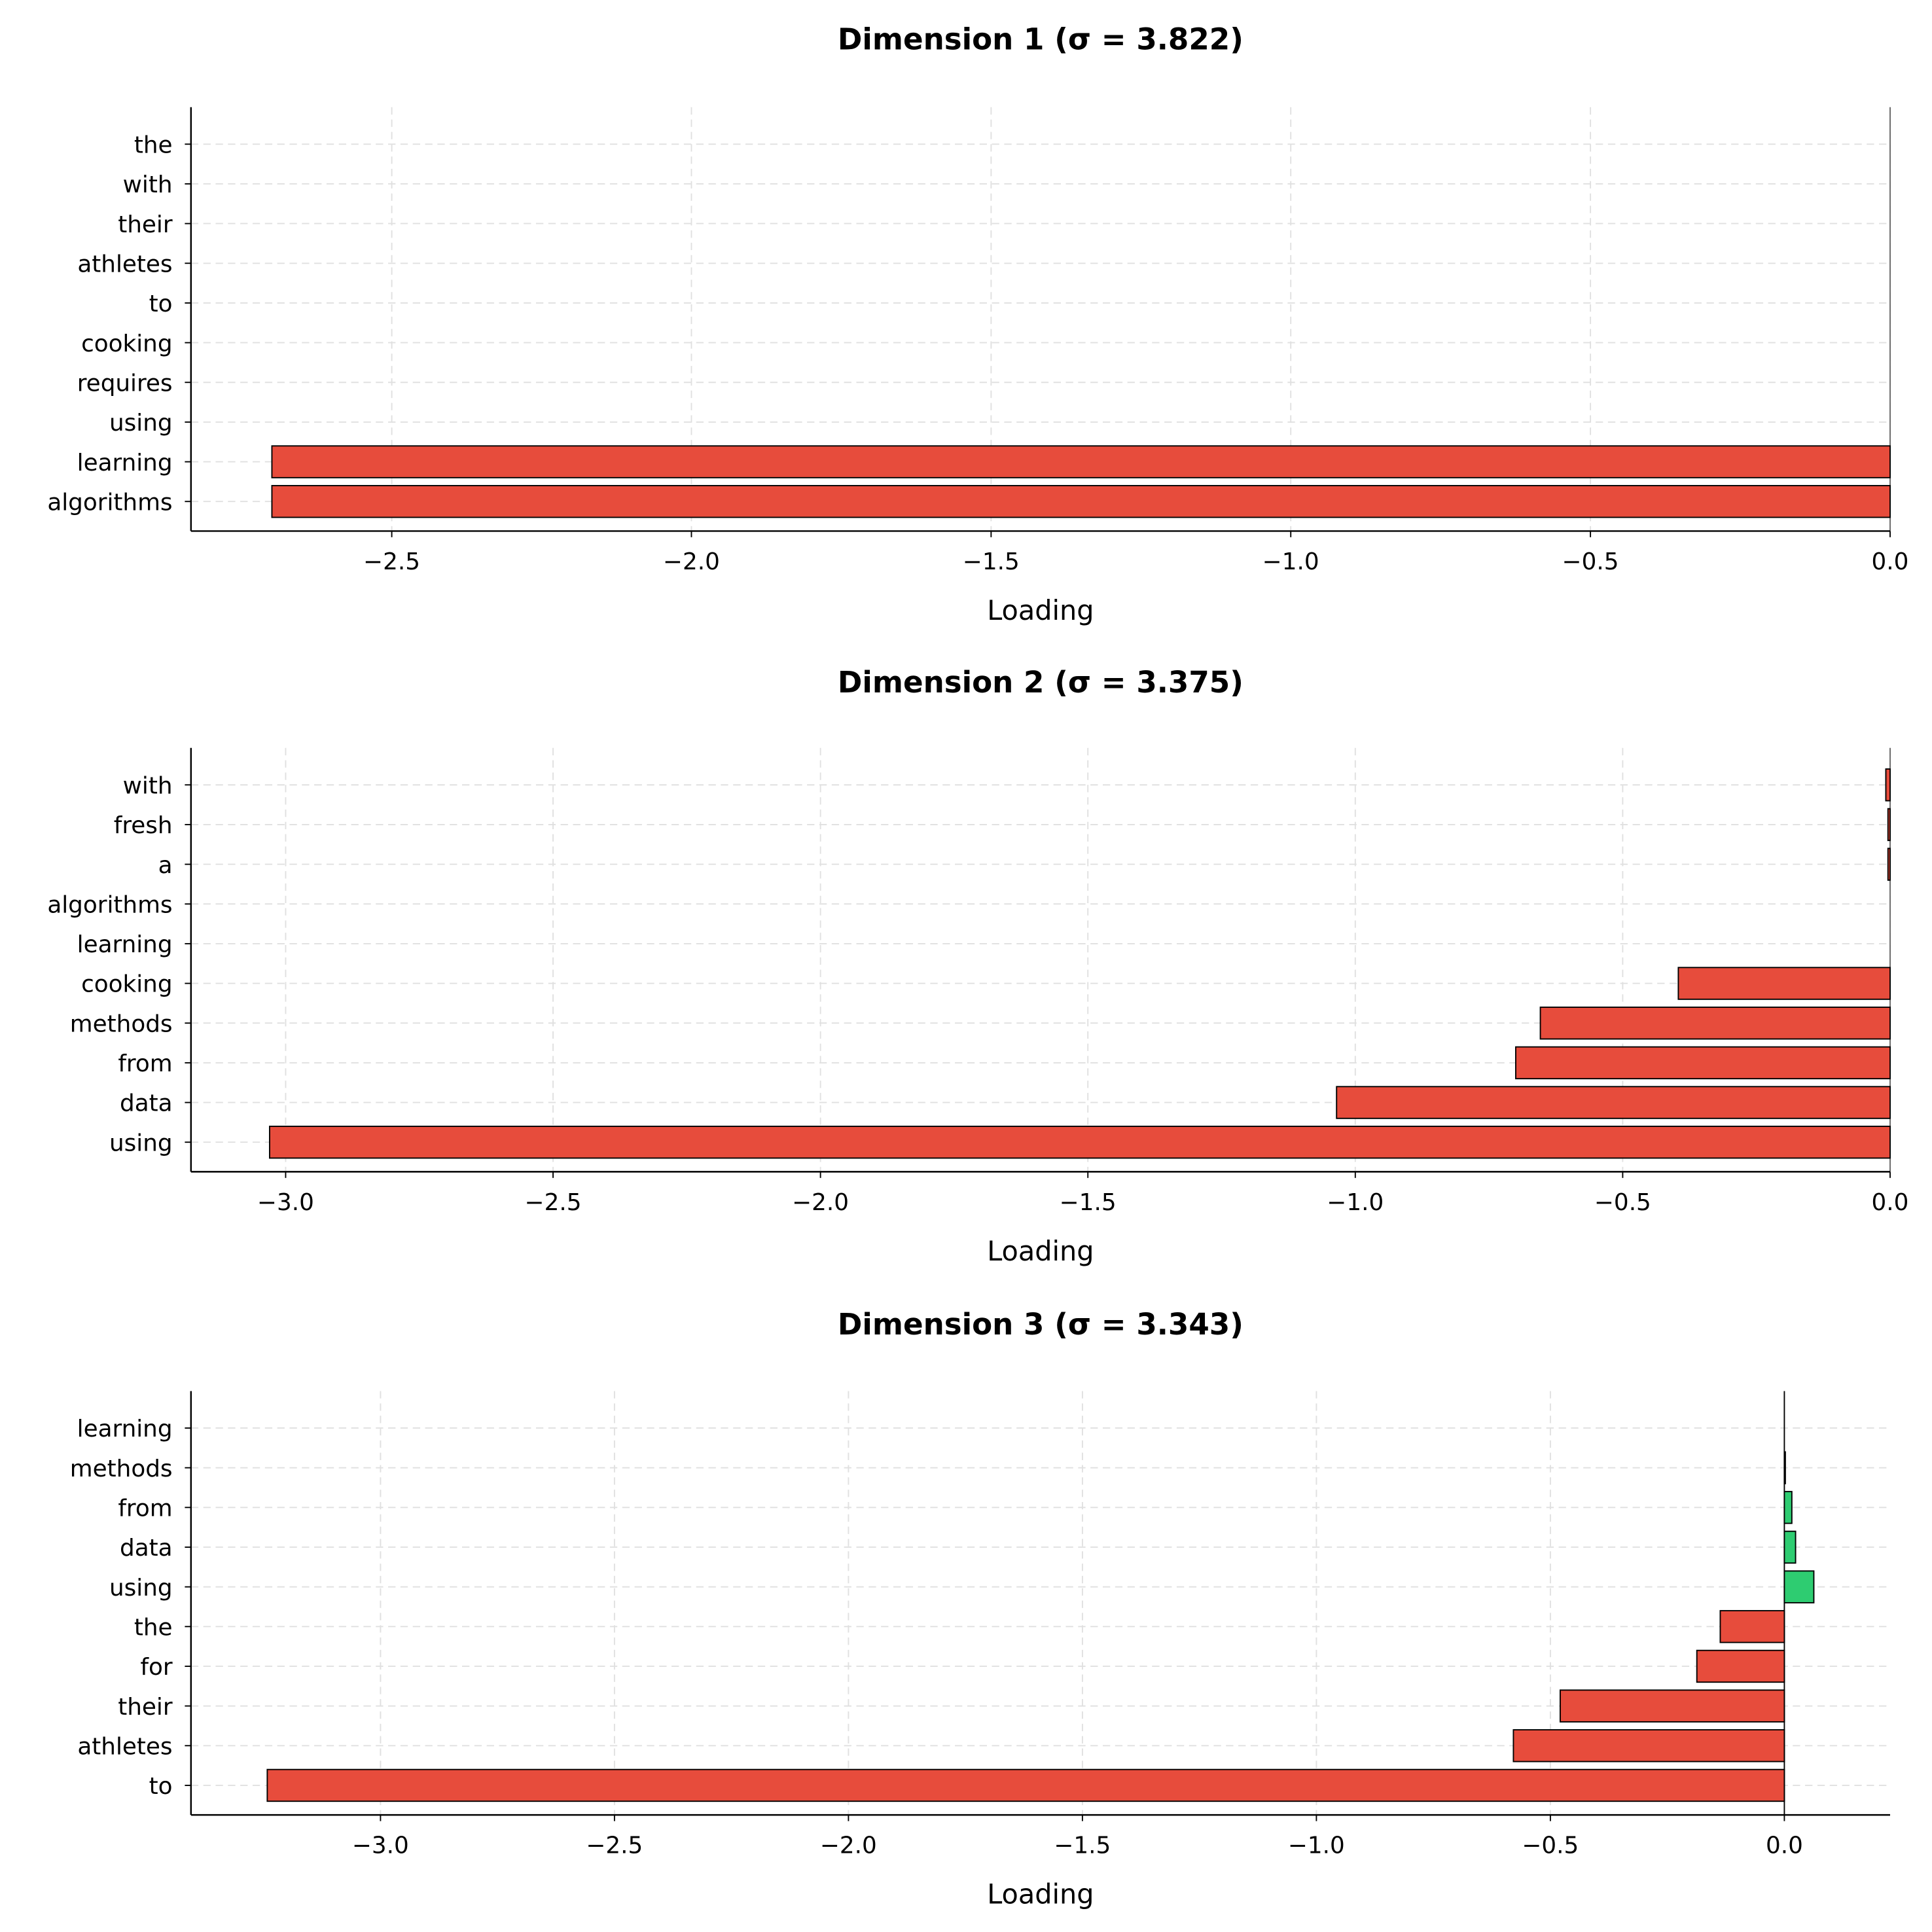 This screenshot has height=1932, width=1932. I want to click on bar-a, so click(1889, 864).